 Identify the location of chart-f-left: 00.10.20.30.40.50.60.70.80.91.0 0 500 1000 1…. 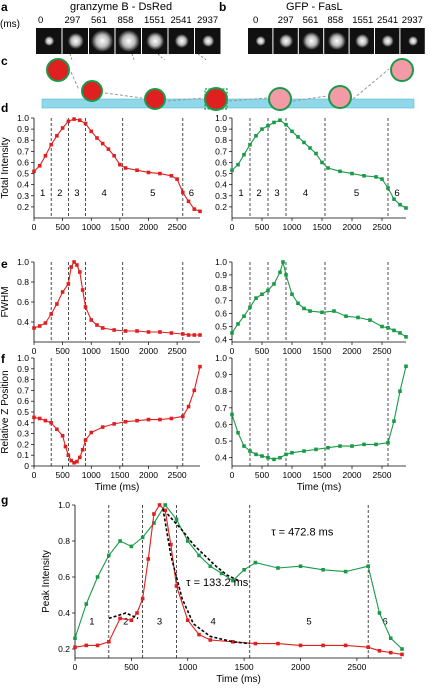
(101, 423).